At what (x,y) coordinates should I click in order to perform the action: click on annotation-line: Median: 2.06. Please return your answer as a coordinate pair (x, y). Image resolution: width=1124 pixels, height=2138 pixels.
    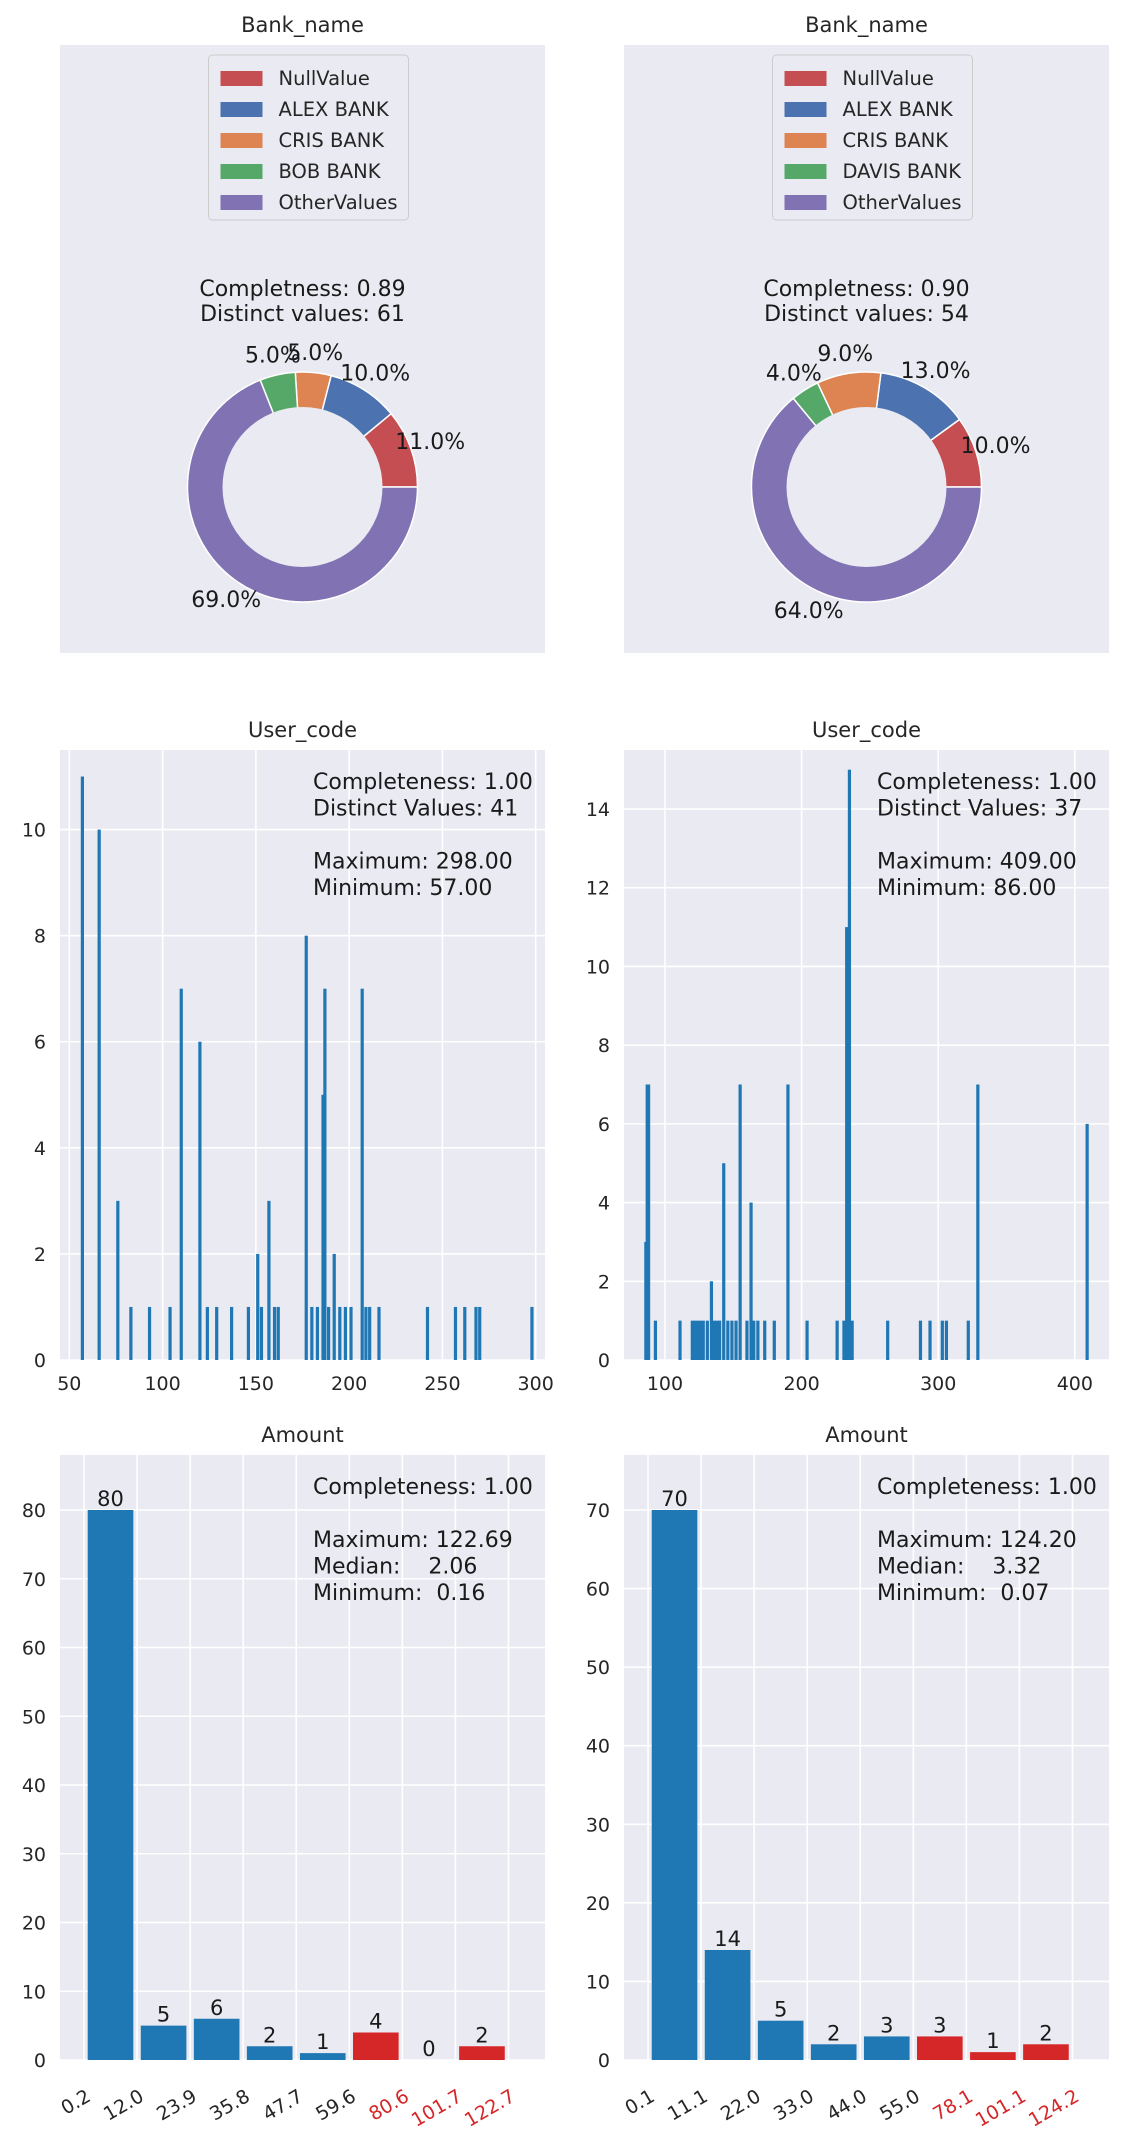
    Looking at the image, I should click on (395, 1567).